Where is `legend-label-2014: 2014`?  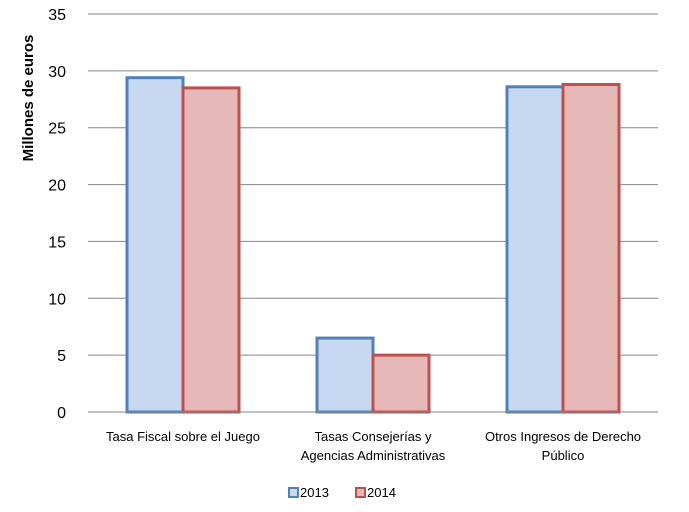 legend-label-2014: 2014 is located at coordinates (381, 492).